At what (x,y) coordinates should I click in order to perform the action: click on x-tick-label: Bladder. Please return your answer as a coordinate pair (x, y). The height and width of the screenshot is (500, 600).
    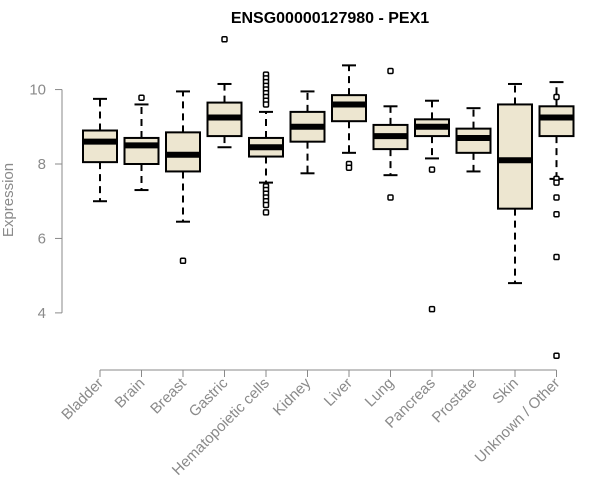
    Looking at the image, I should click on (82, 399).